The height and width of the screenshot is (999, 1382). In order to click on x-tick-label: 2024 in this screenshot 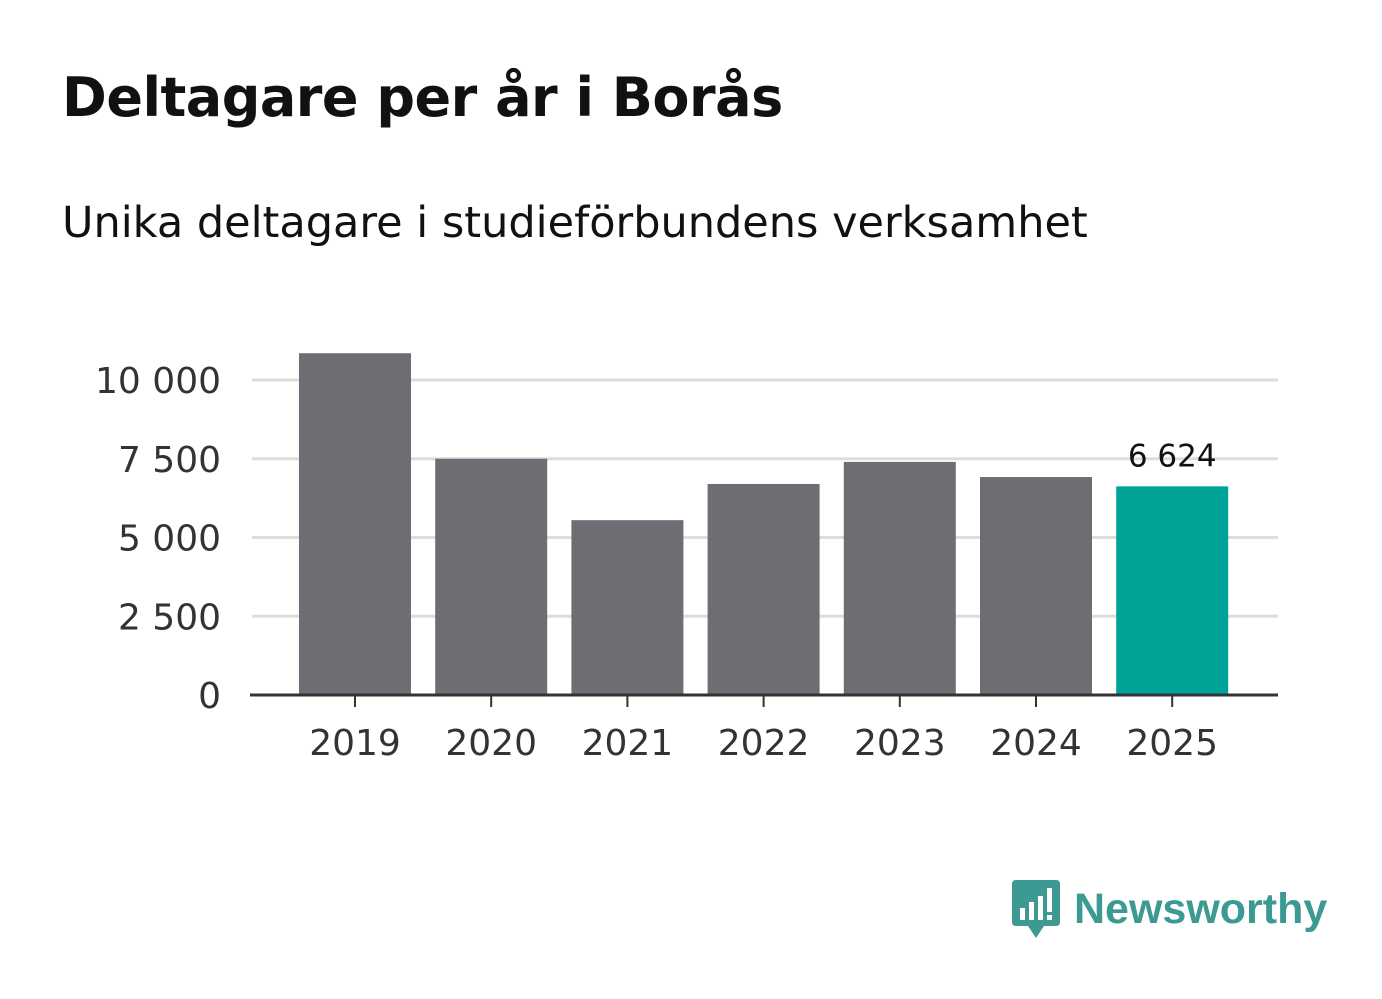, I will do `click(1036, 743)`.